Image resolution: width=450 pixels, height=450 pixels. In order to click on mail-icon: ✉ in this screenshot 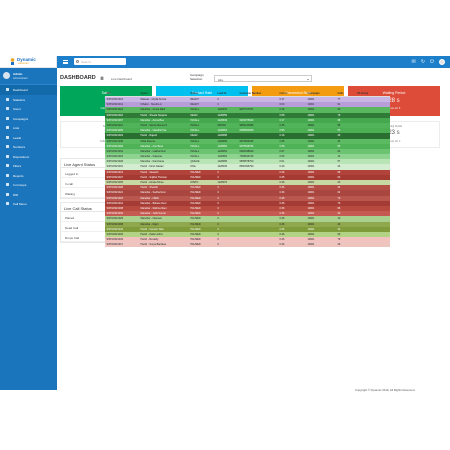, I will do `click(413, 61)`.